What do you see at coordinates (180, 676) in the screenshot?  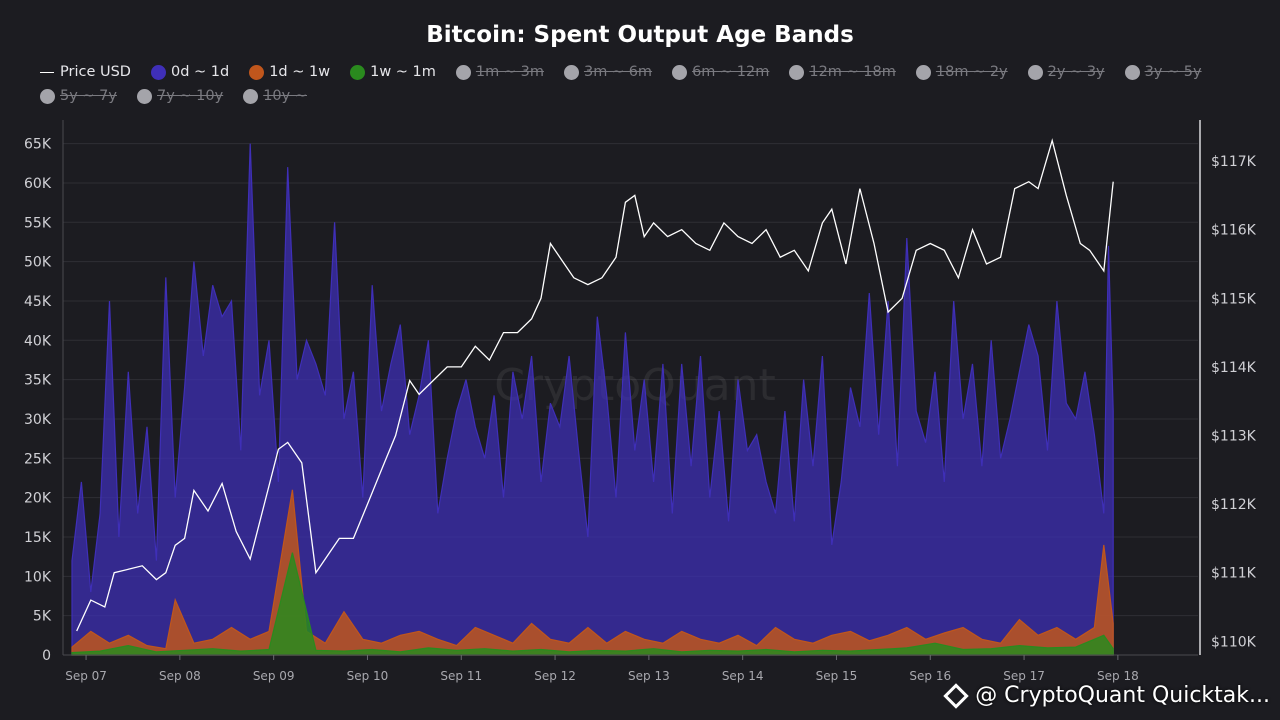 I see `x-tick-label: Sep 08` at bounding box center [180, 676].